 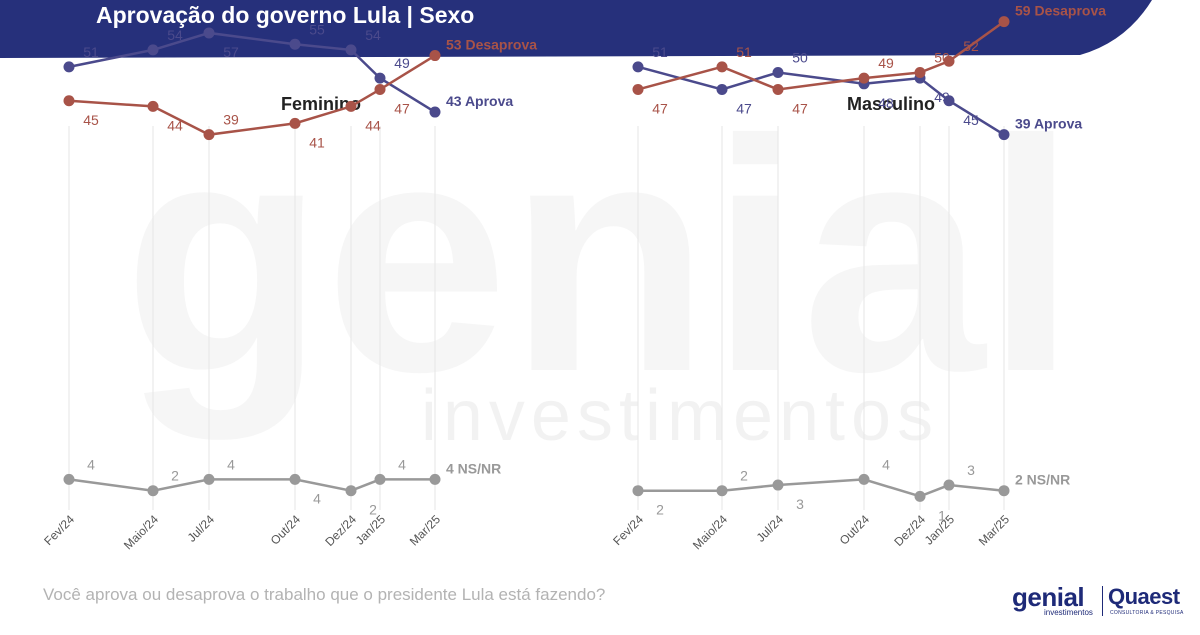 I want to click on data-label-masculino-aprova-dez-24: 49, so click(x=942, y=97).